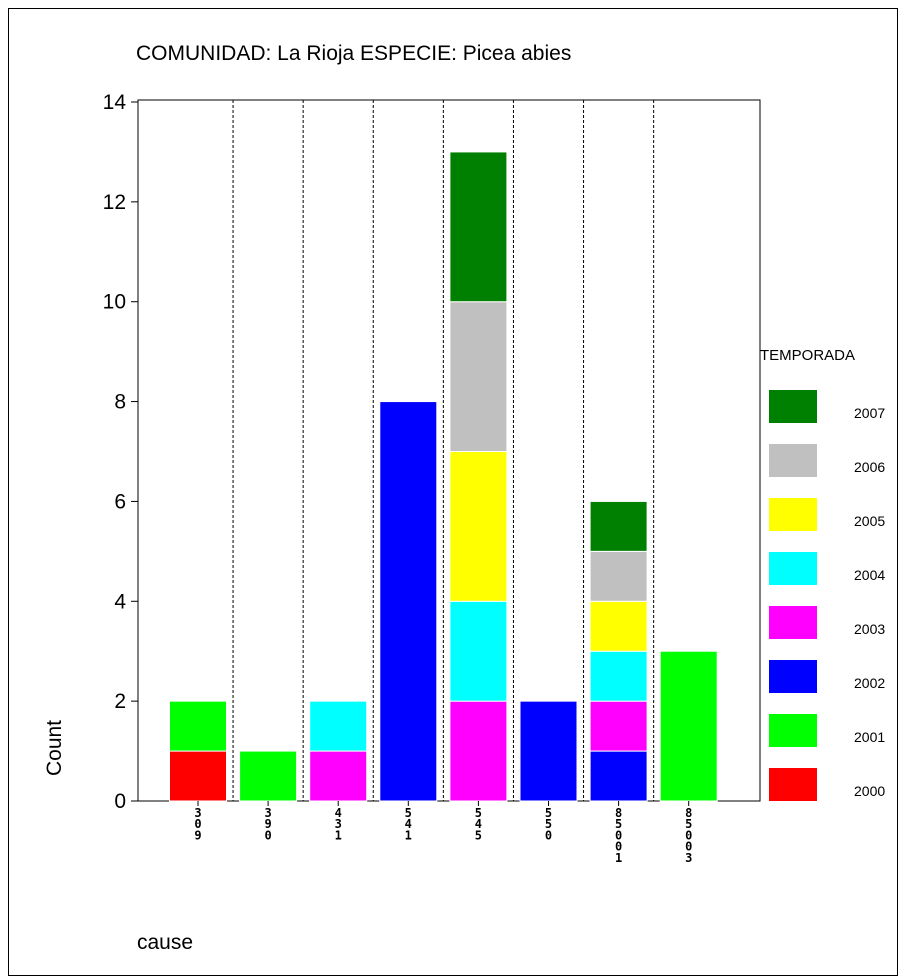 Image resolution: width=904 pixels, height=978 pixels. Describe the element at coordinates (618, 526) in the screenshot. I see `bar-segment-85001-2007` at that location.